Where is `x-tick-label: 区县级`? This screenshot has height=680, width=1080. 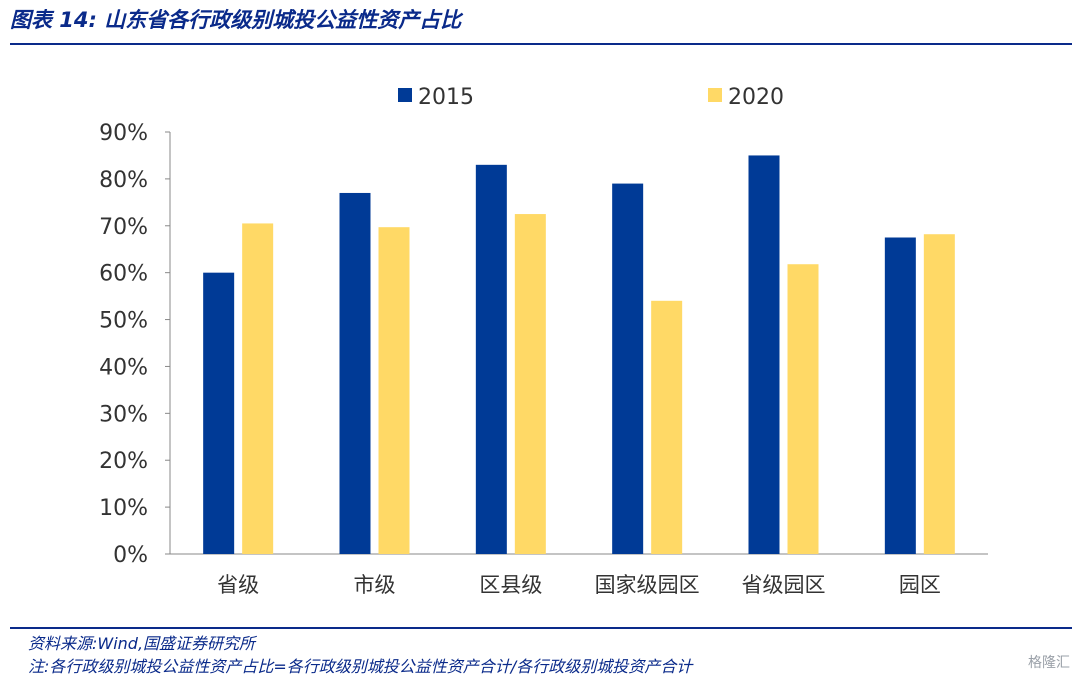 x-tick-label: 区县级 is located at coordinates (510, 585).